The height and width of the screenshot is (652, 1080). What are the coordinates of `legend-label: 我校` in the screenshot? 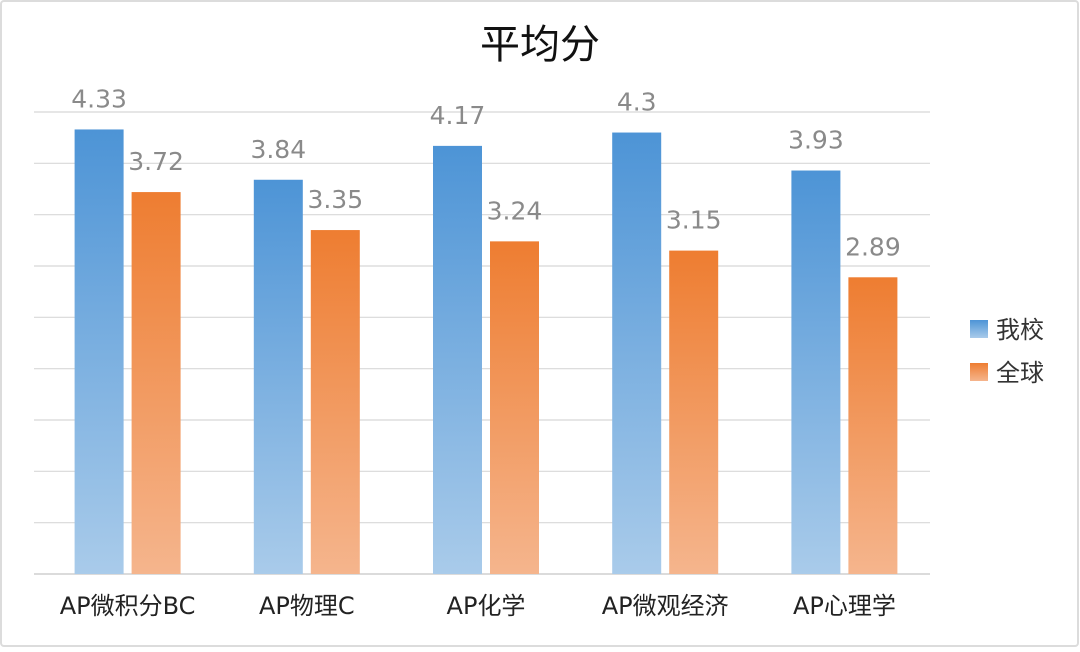 It's located at (1020, 330).